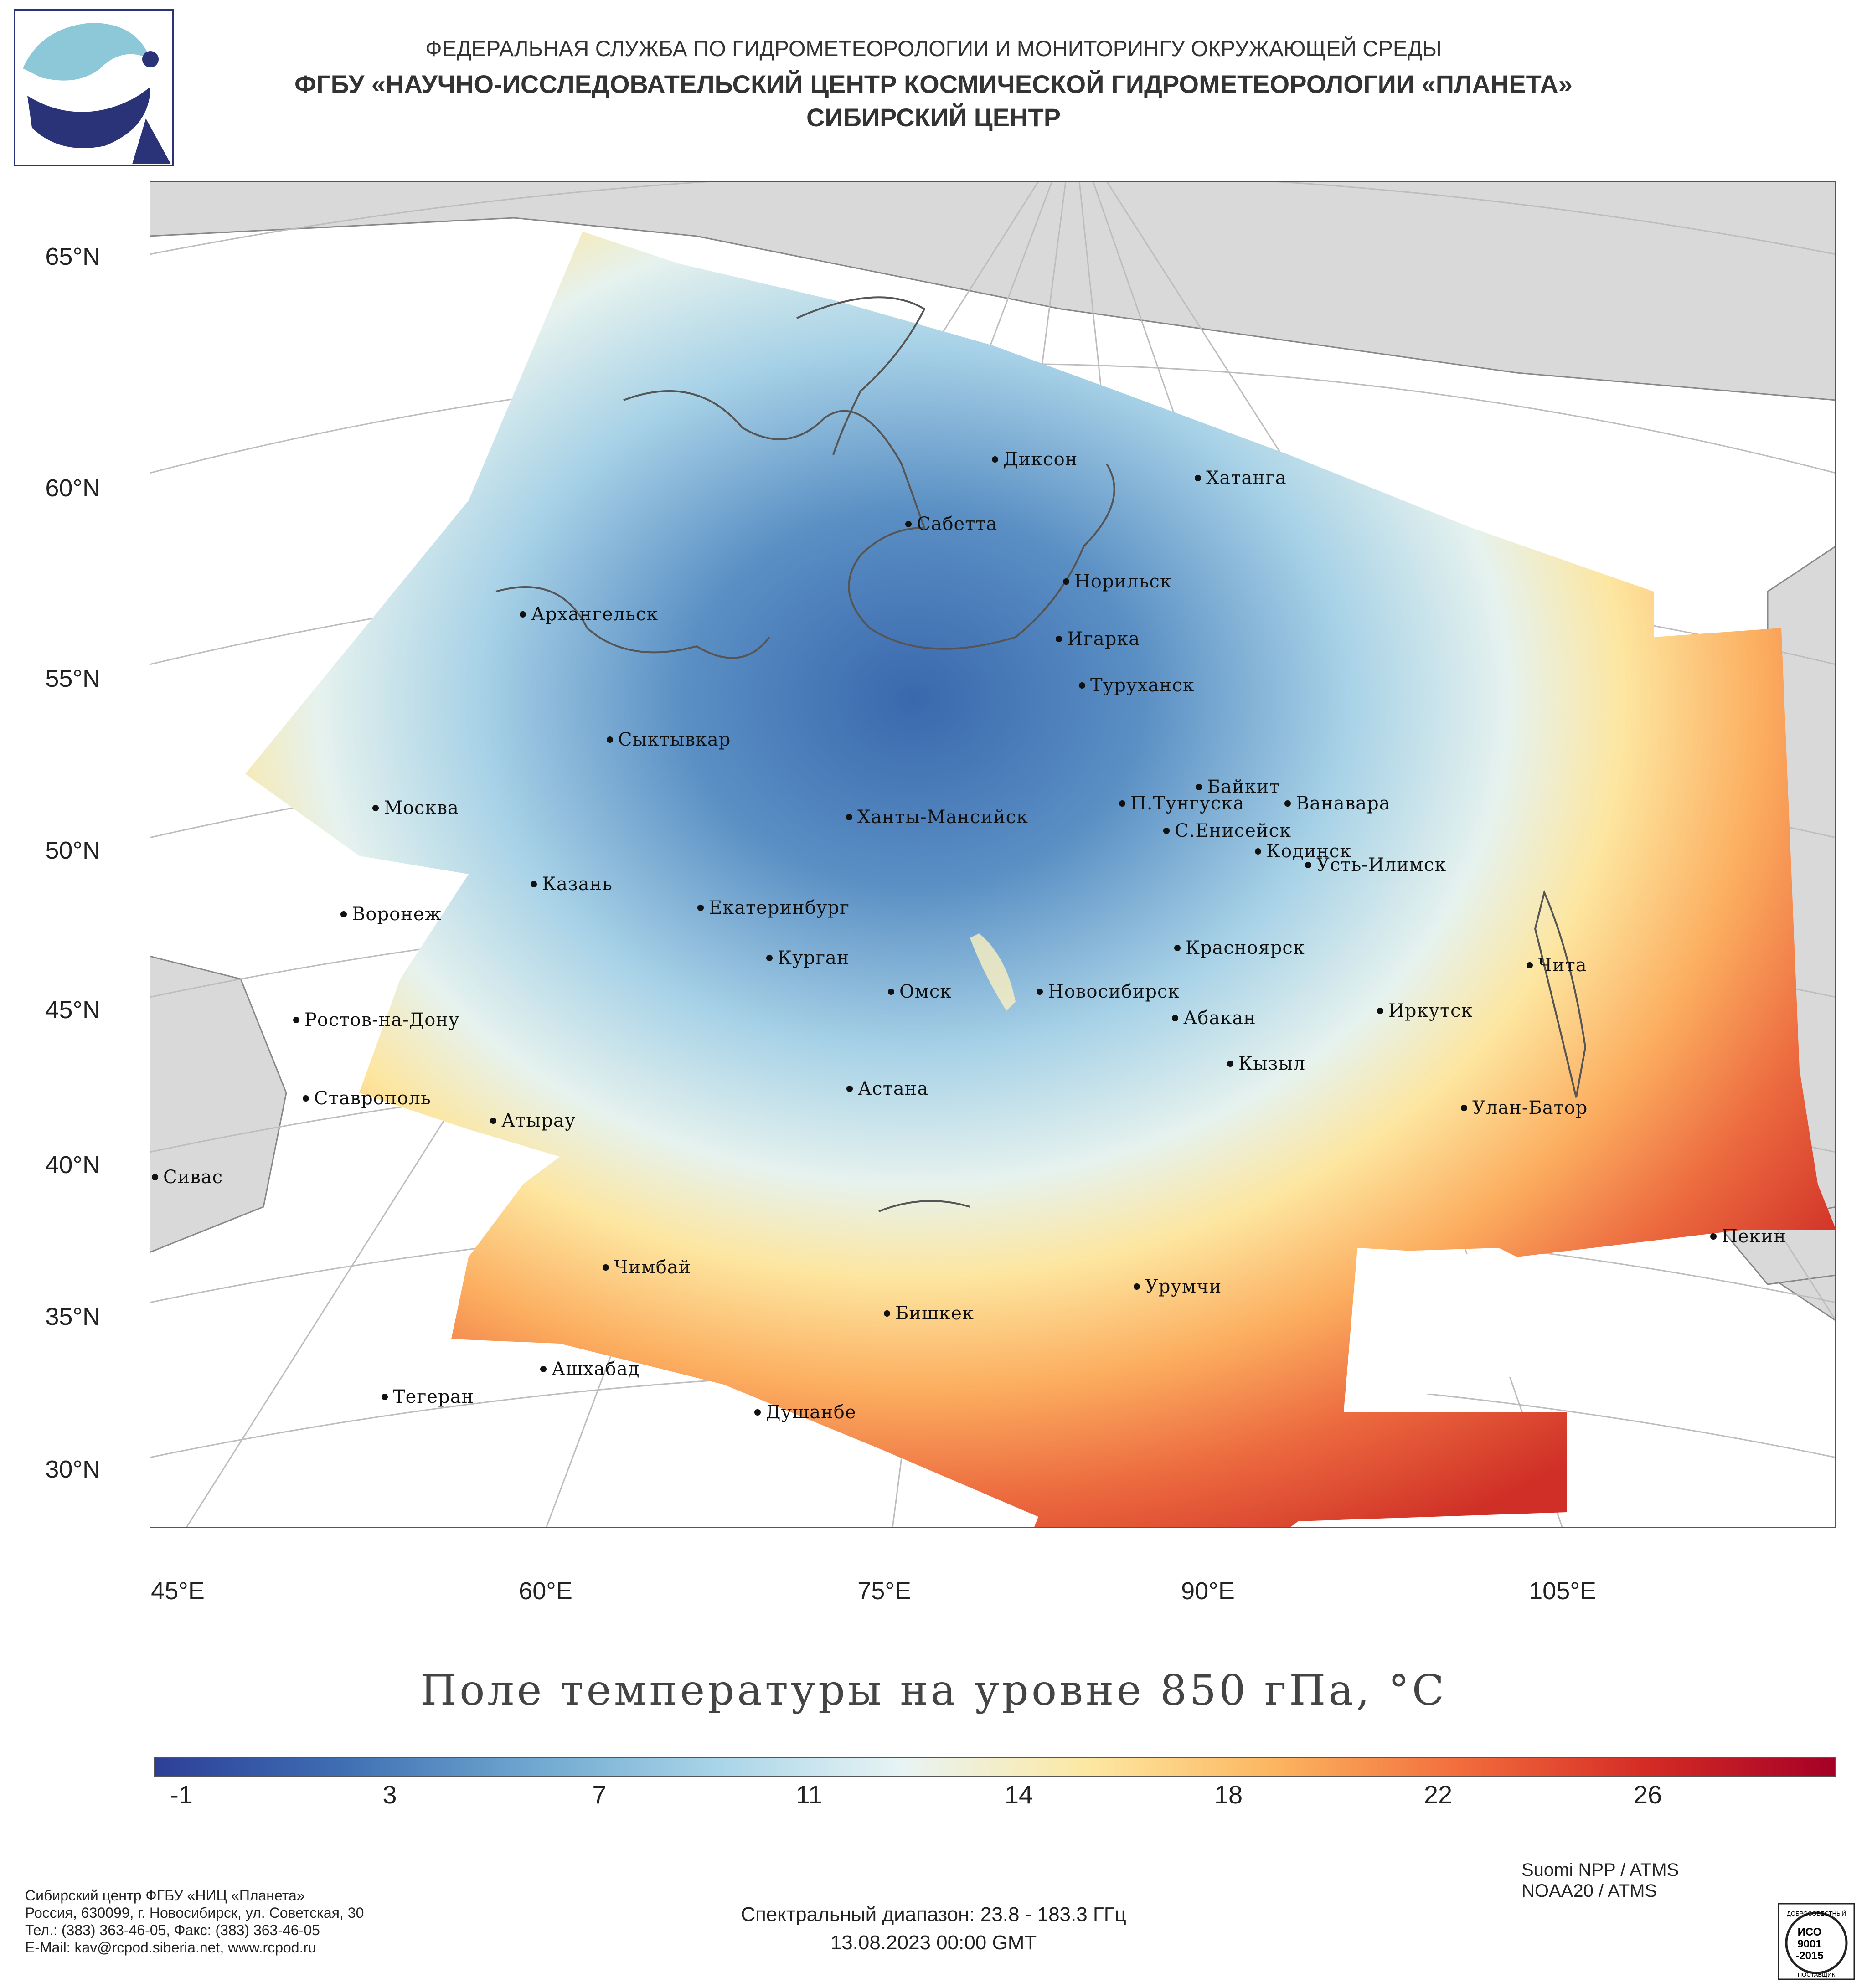 The height and width of the screenshot is (1988, 1867). What do you see at coordinates (389, 1794) in the screenshot?
I see `colorbar-label: 3` at bounding box center [389, 1794].